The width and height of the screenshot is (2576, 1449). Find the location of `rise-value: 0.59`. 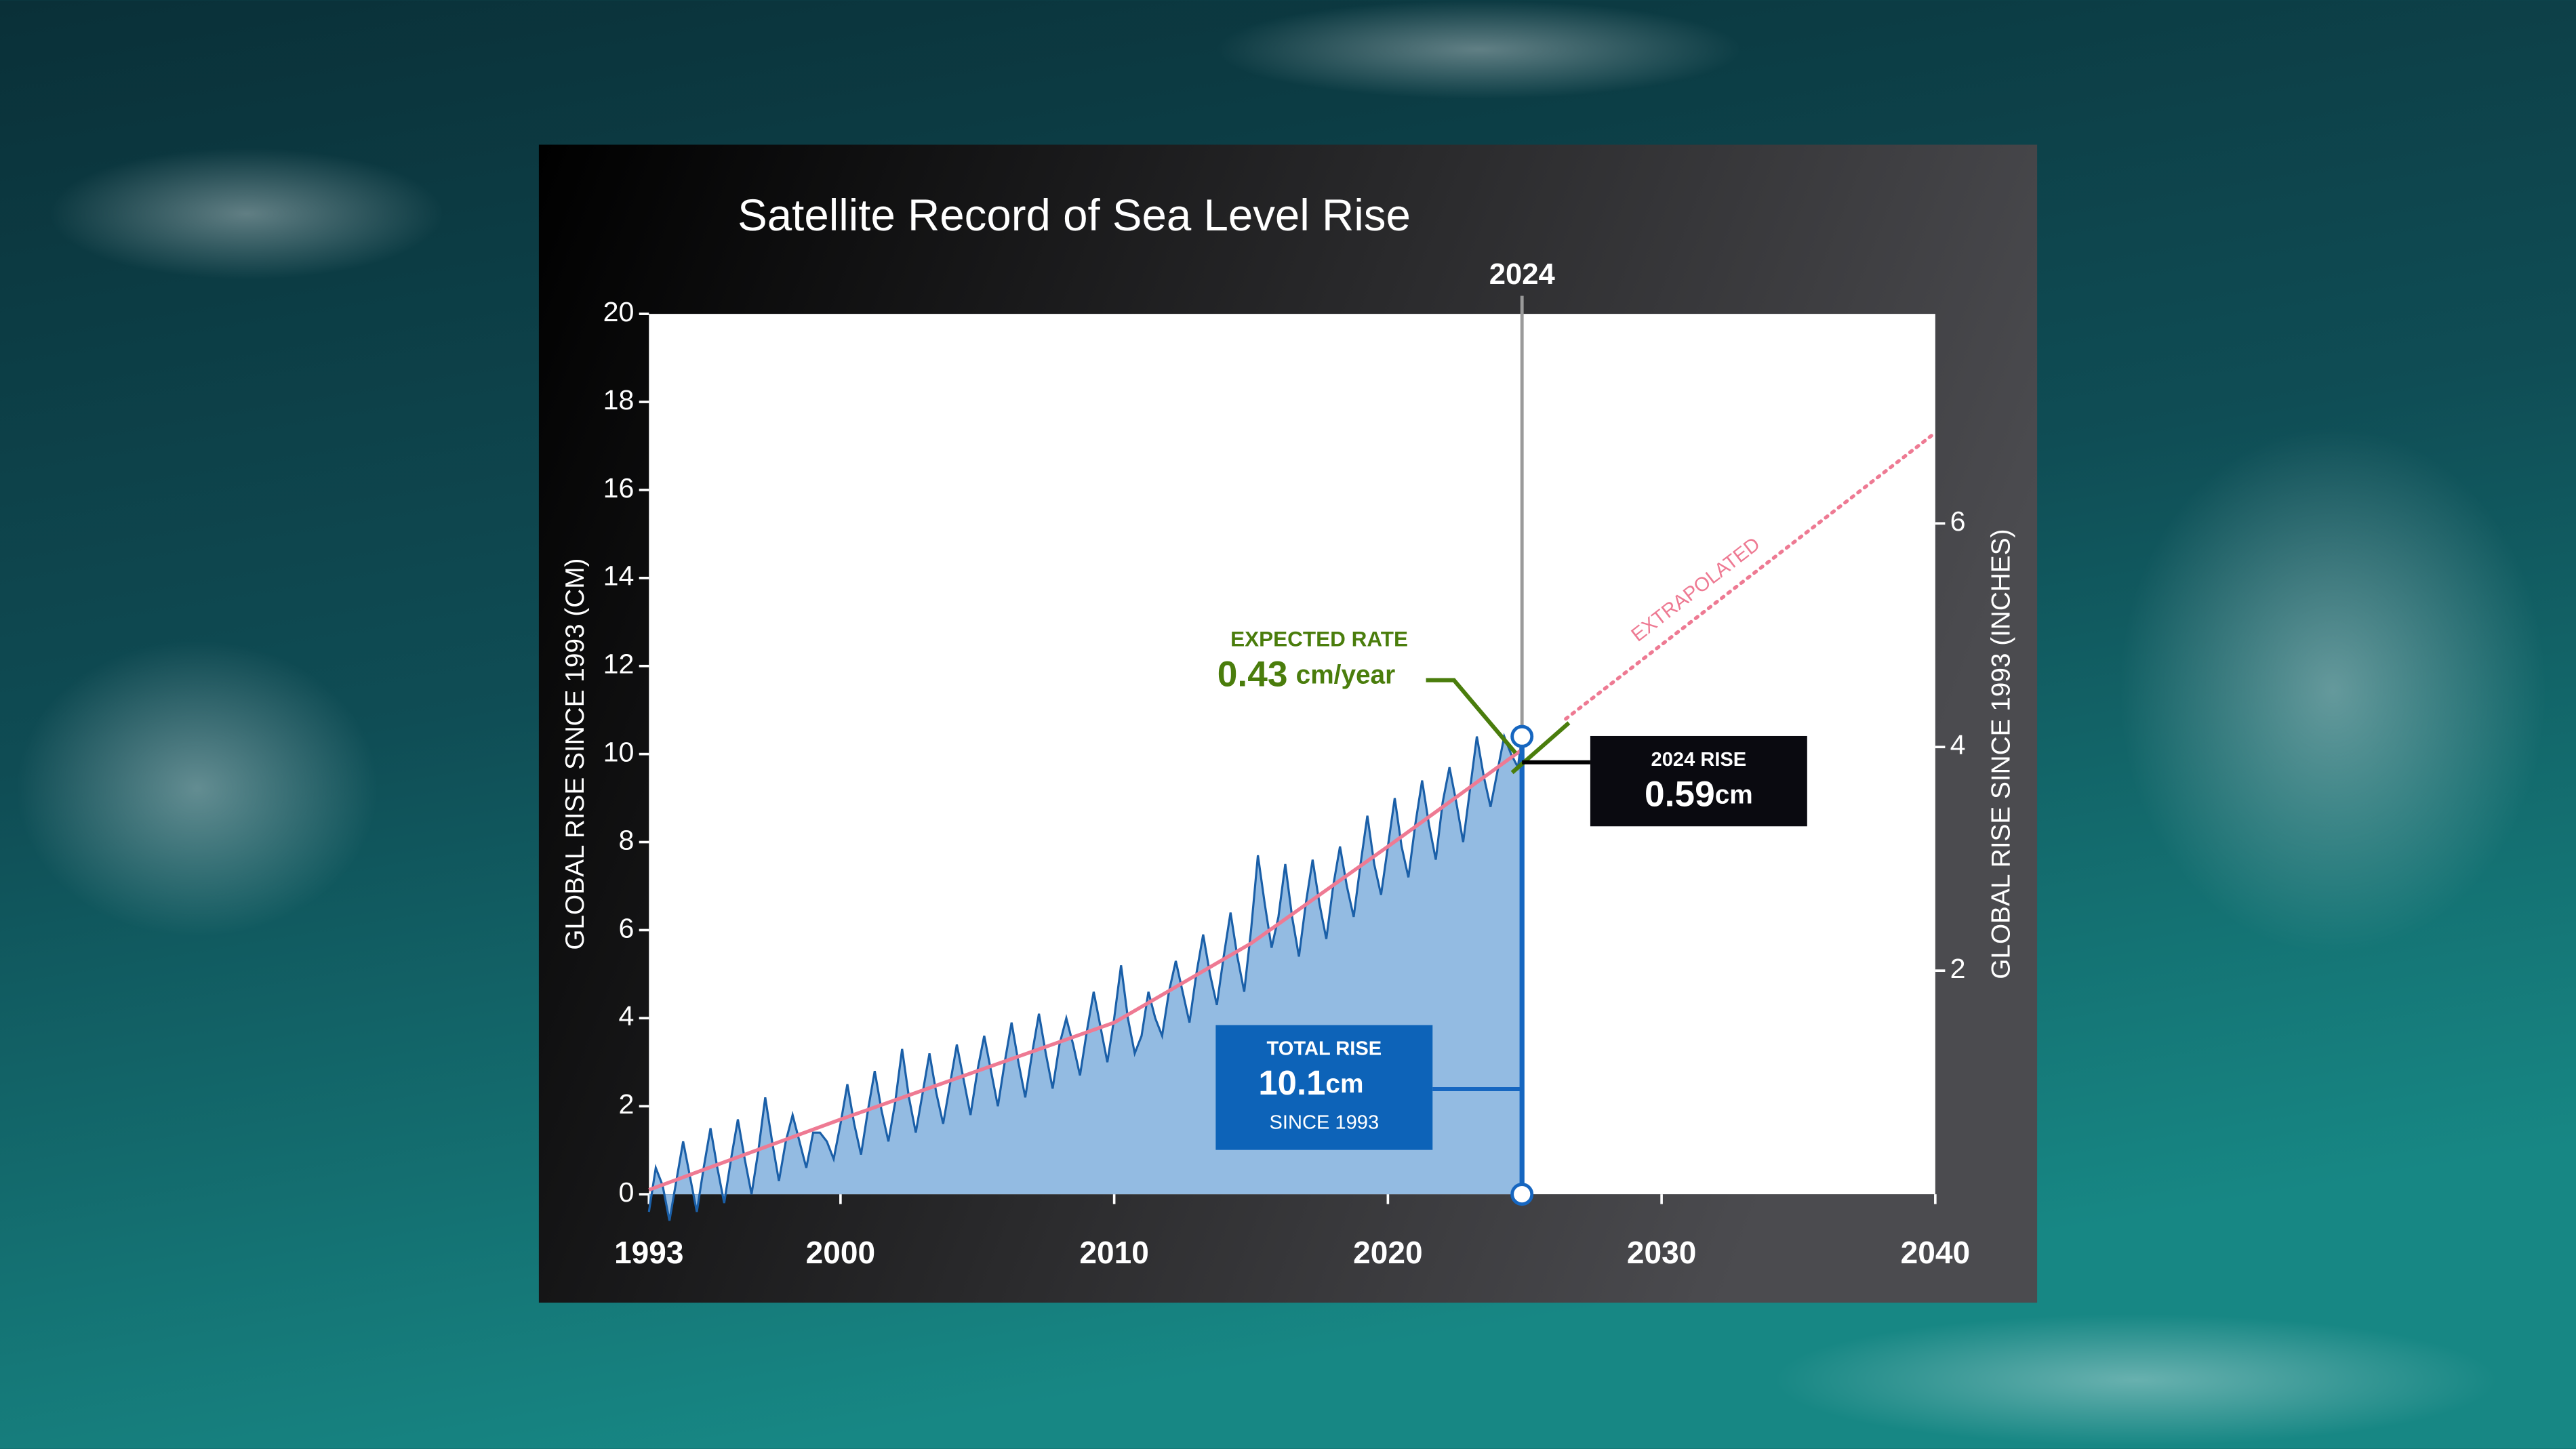

rise-value: 0.59 is located at coordinates (1680, 795).